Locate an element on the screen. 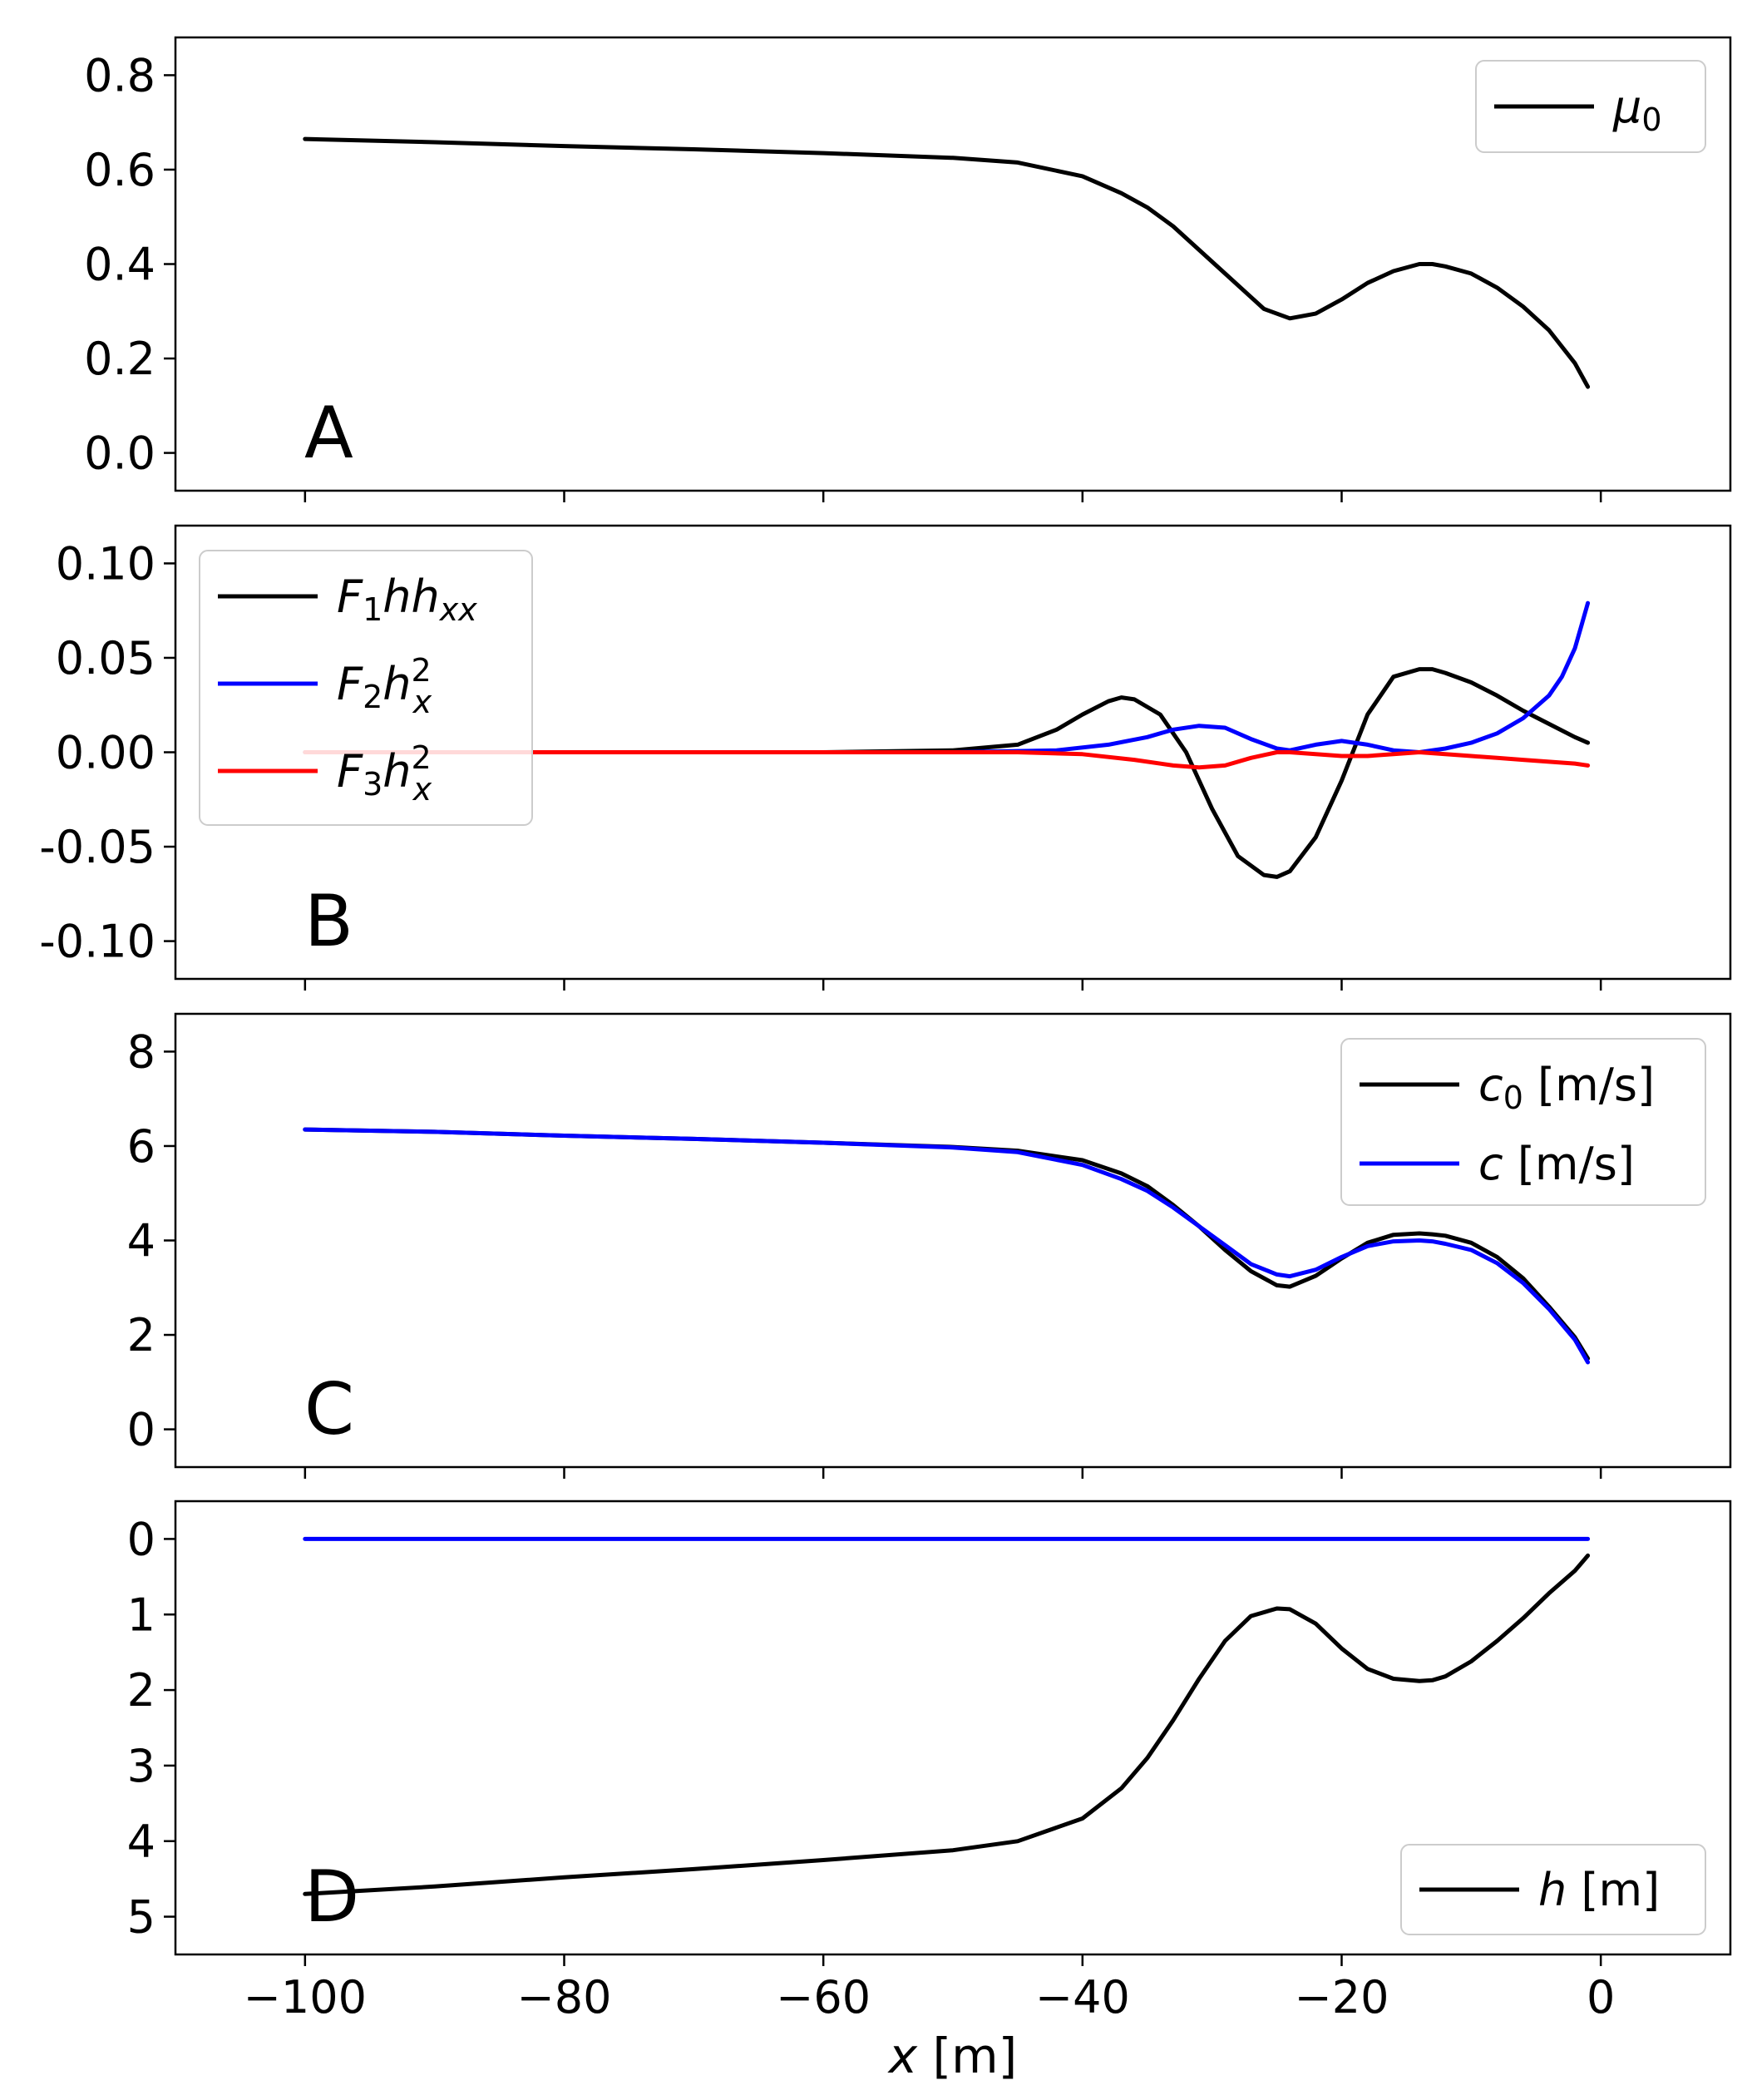 This screenshot has width=1752, height=2100. y-tick-label: 6 is located at coordinates (141, 1146).